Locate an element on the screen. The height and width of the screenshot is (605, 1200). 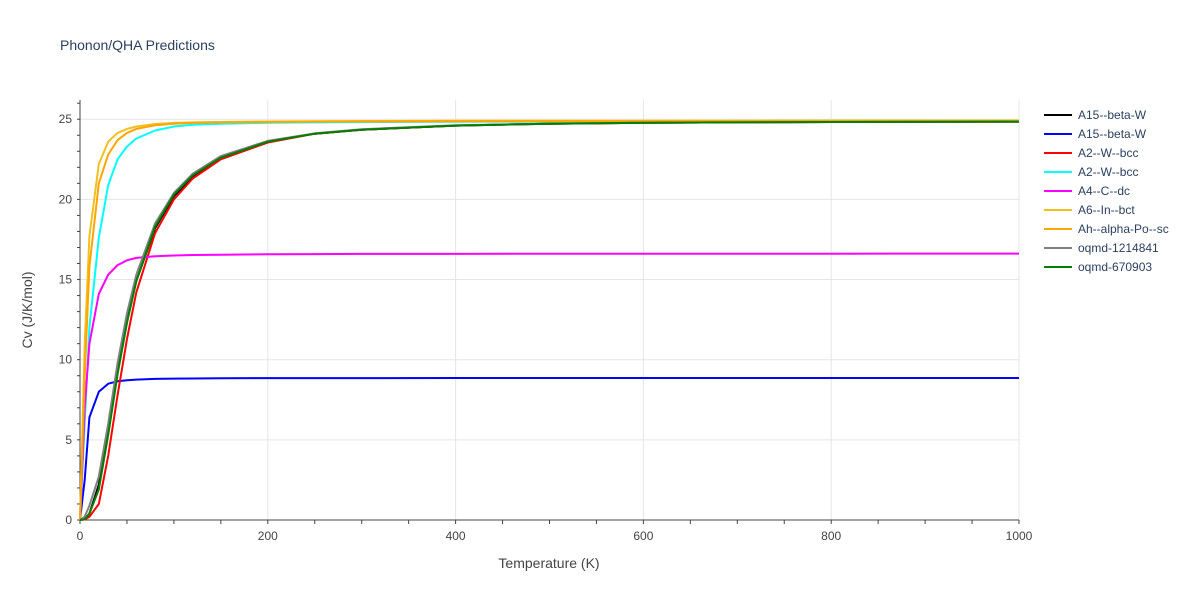
y-tick-label: 25 is located at coordinates (66, 119).